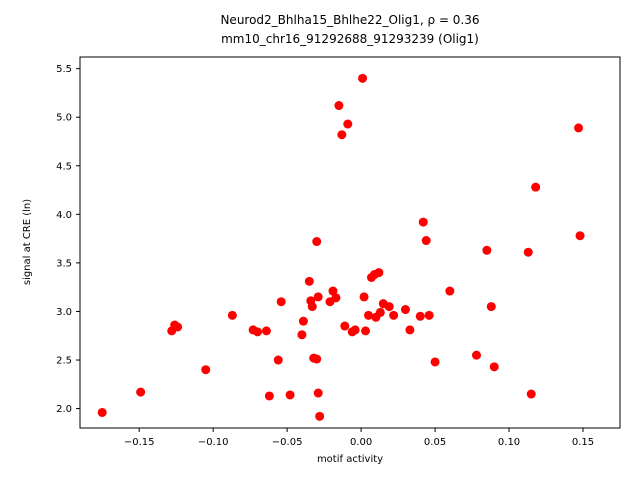 This screenshot has width=640, height=480. Describe the element at coordinates (64, 312) in the screenshot. I see `y-tick-label: 3.0` at that location.